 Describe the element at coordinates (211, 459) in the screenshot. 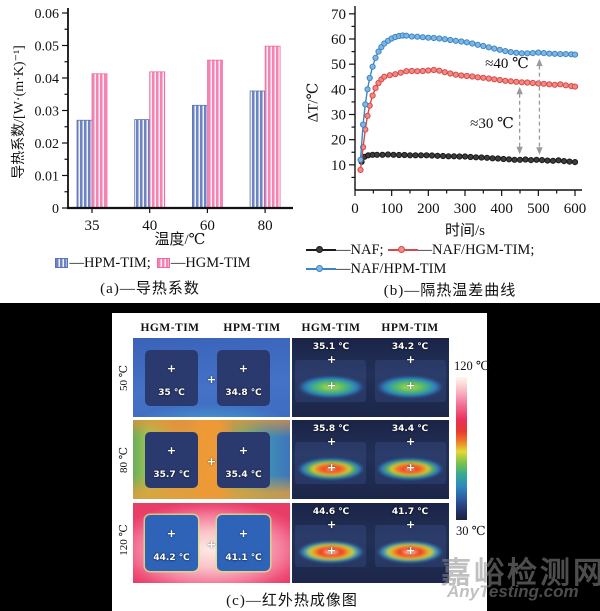

I see `thermal-front-view-80c: + 35.7 ℃ + 35.4 ℃ +` at that location.